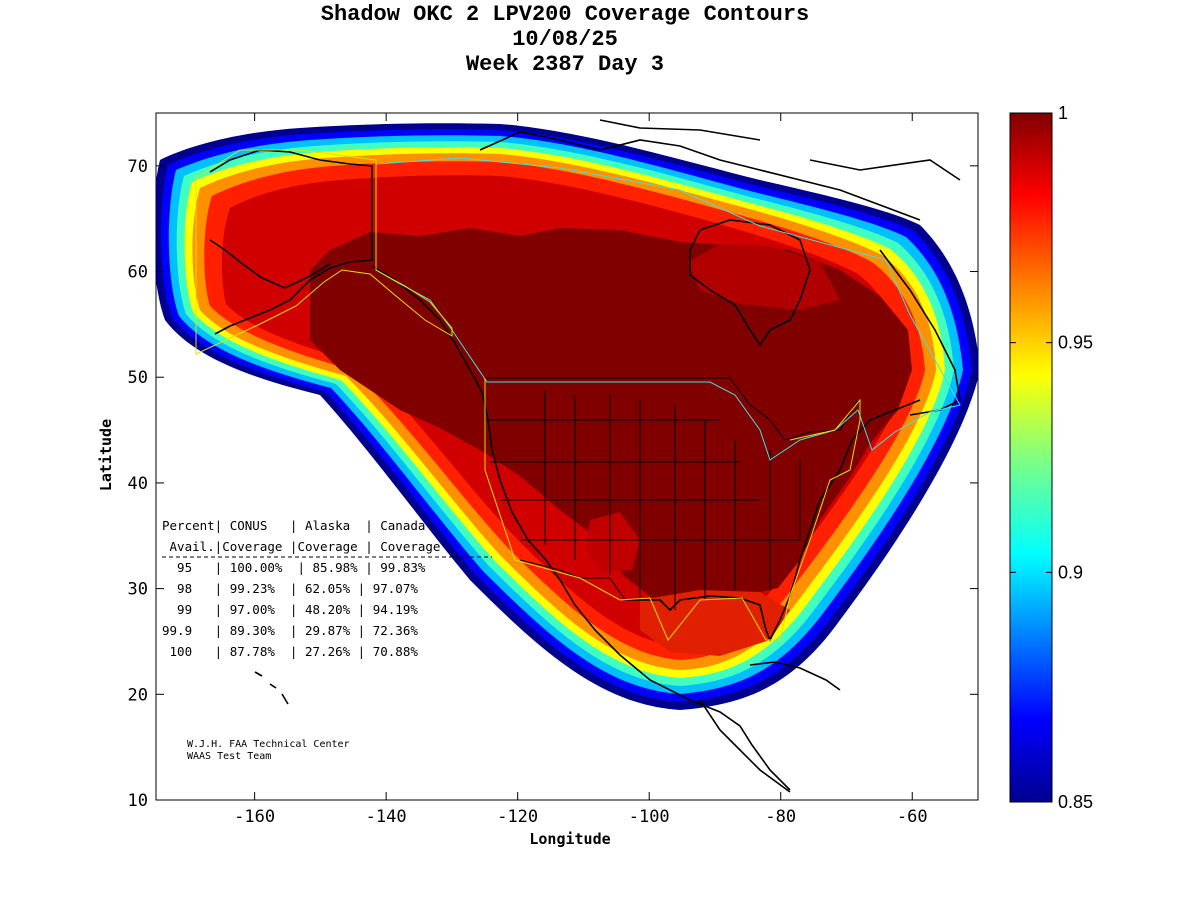  I want to click on coastline-hudson-bay, so click(750, 283).